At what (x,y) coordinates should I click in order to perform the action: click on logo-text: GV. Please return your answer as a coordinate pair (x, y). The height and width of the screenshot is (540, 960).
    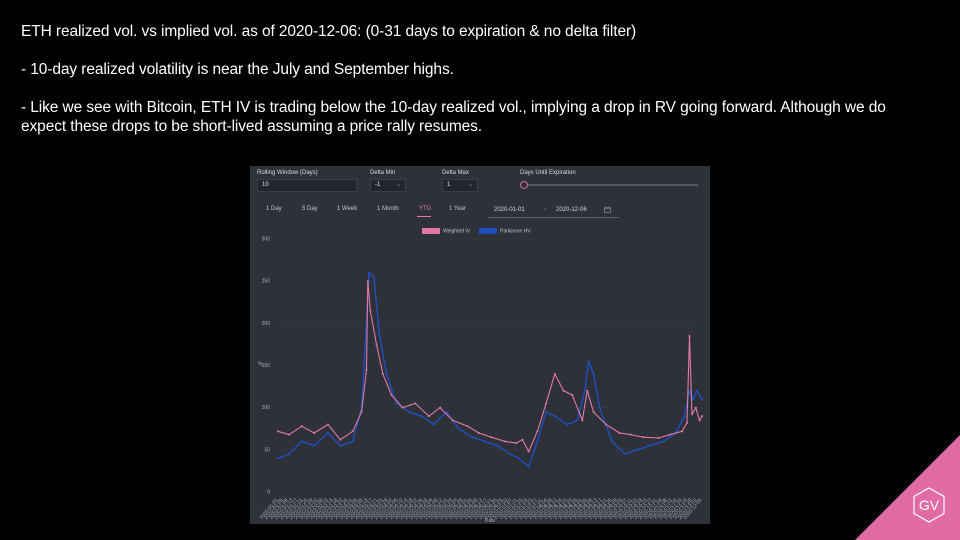
    Looking at the image, I should click on (929, 505).